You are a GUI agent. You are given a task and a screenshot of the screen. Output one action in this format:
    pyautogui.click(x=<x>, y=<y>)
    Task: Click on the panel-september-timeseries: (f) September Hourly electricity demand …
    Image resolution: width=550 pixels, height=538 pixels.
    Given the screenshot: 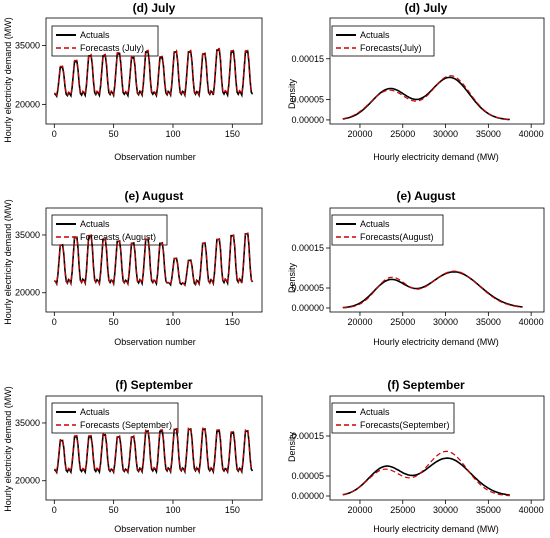 What is the action you would take?
    pyautogui.click(x=133, y=456)
    